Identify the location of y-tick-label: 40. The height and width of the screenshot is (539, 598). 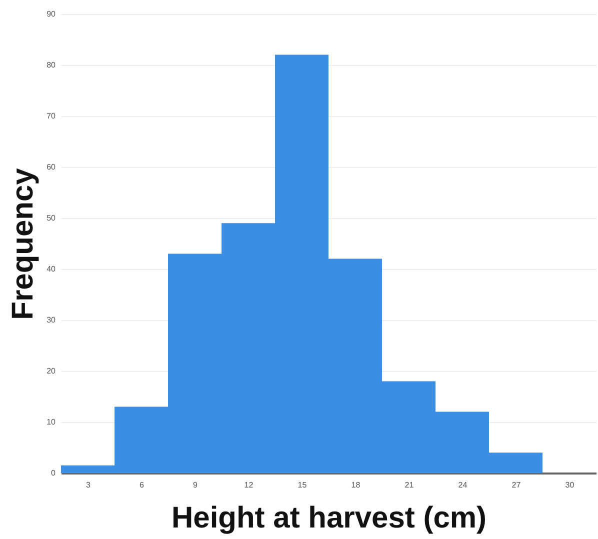
(51, 269).